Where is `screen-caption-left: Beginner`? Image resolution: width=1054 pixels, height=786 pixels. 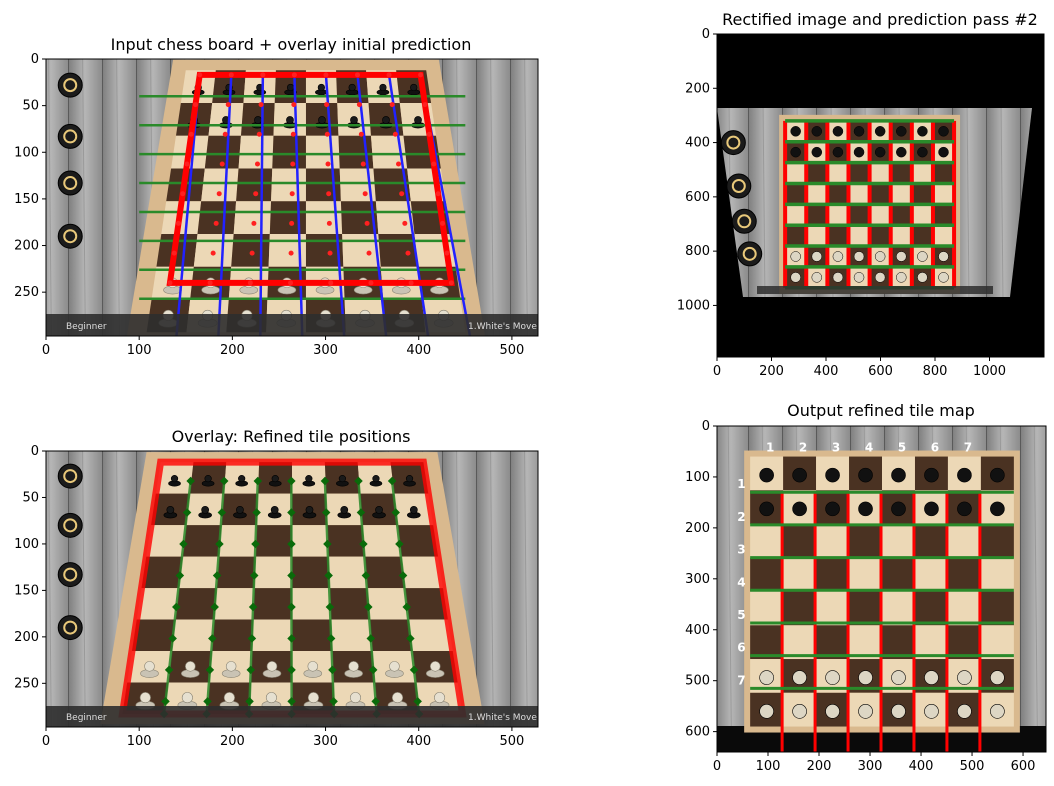 screen-caption-left: Beginner is located at coordinates (86, 327).